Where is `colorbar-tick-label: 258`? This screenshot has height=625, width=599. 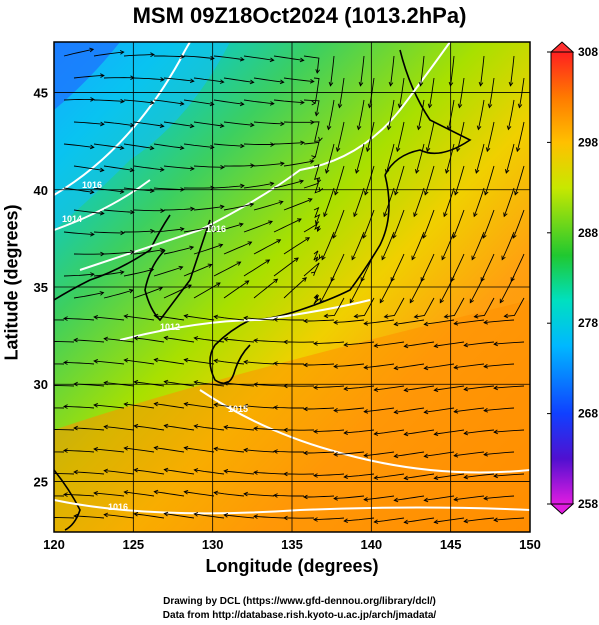 colorbar-tick-label: 258 is located at coordinates (588, 504).